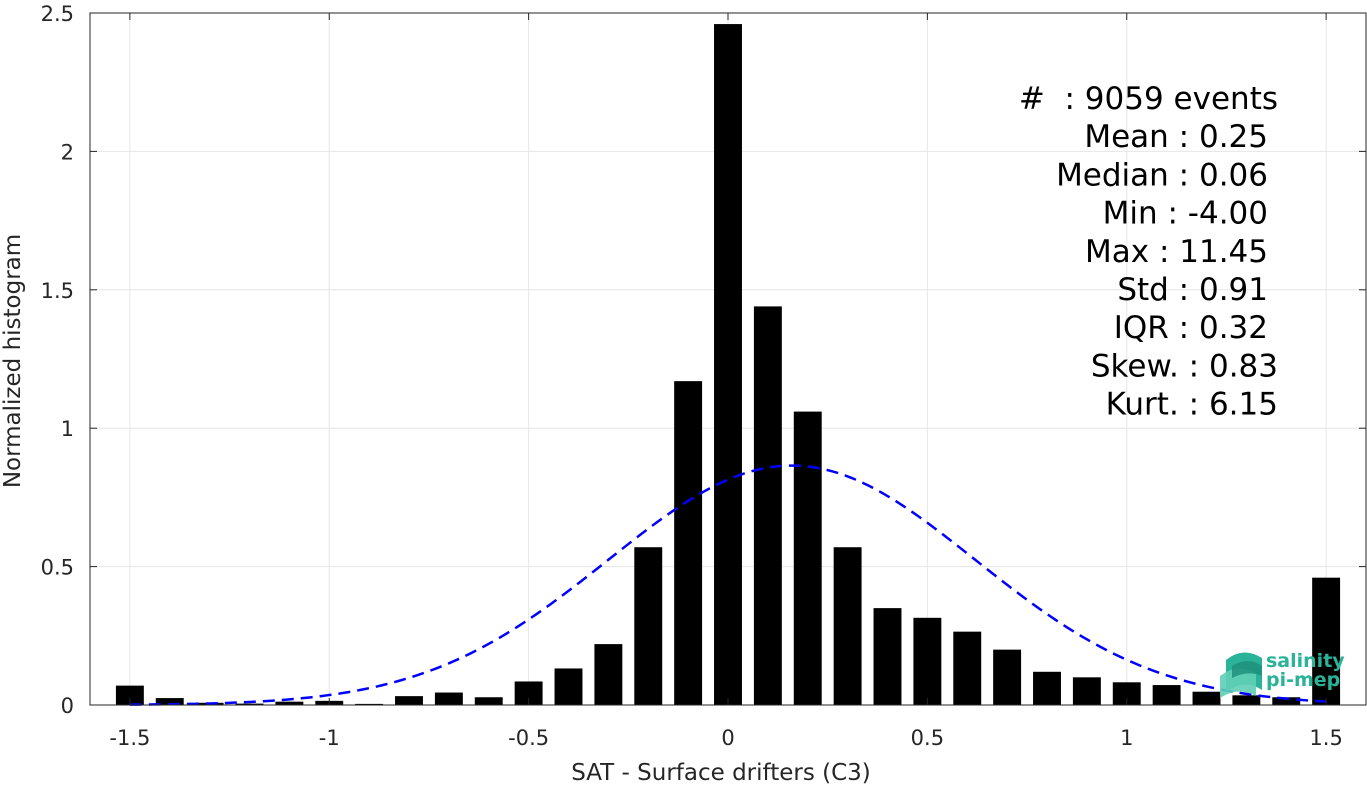  I want to click on y-tick-label: 1.5, so click(57, 291).